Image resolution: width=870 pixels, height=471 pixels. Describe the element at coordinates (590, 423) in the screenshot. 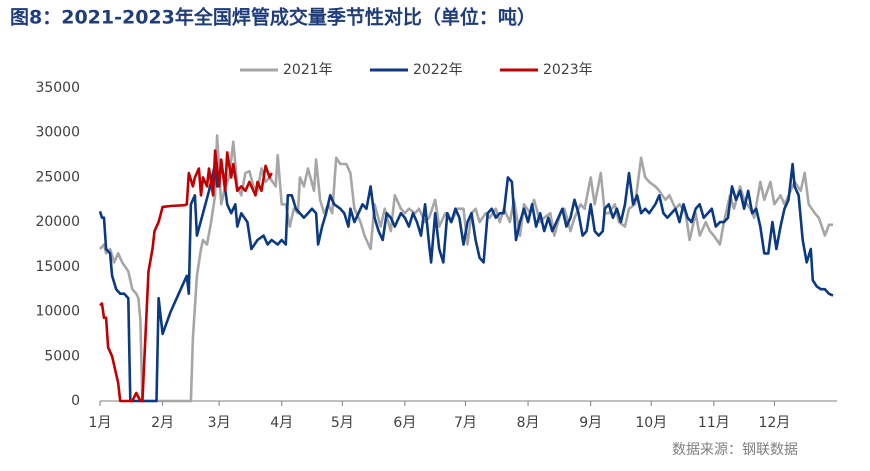

I see `x-tick-label: 9月` at that location.